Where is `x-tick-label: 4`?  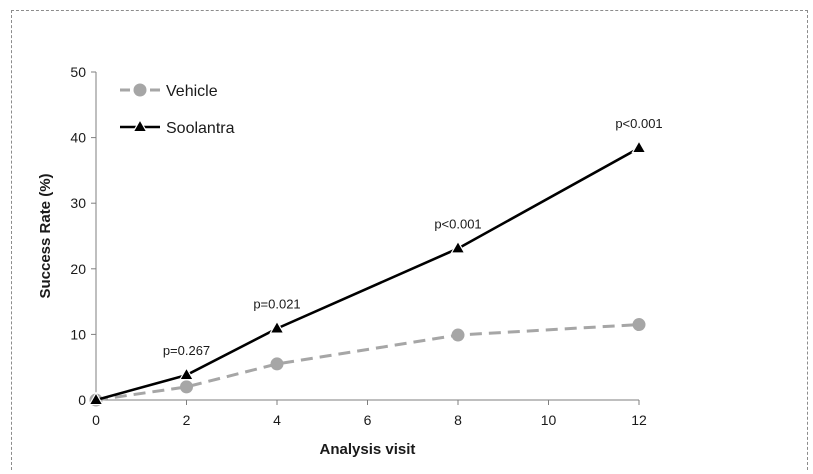 x-tick-label: 4 is located at coordinates (277, 420).